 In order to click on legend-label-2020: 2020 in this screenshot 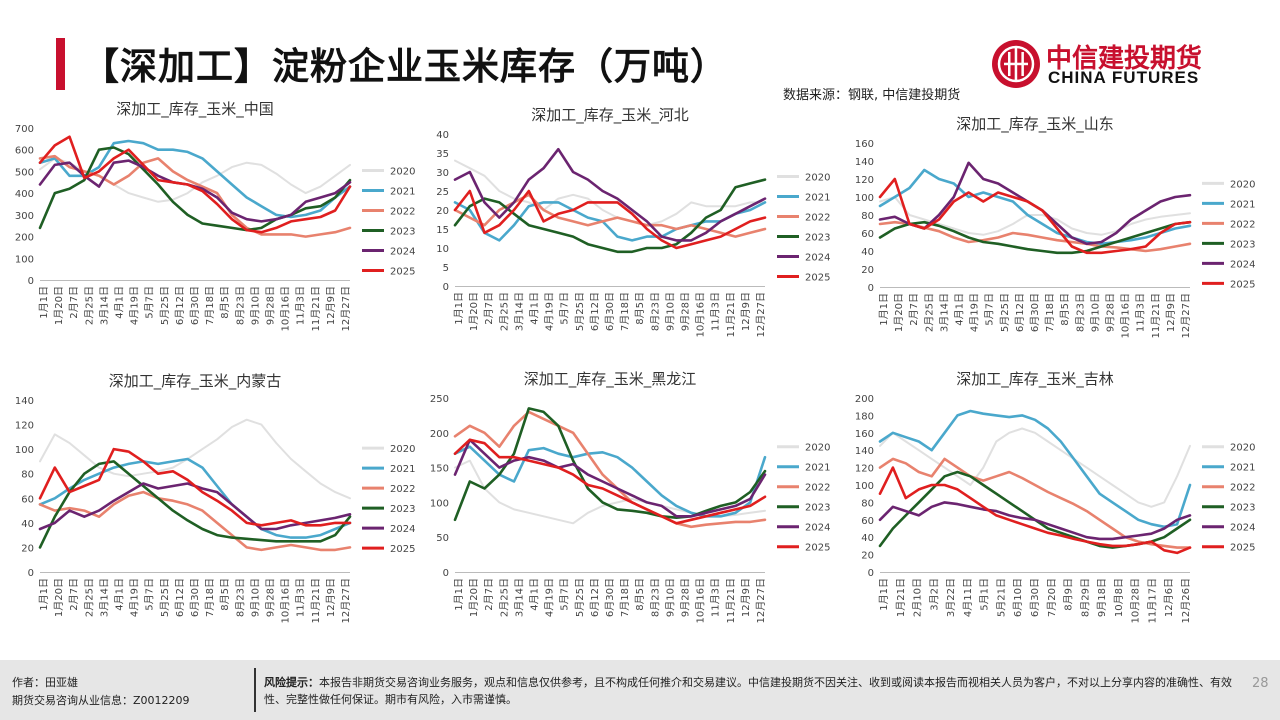, I will do `click(817, 178)`.